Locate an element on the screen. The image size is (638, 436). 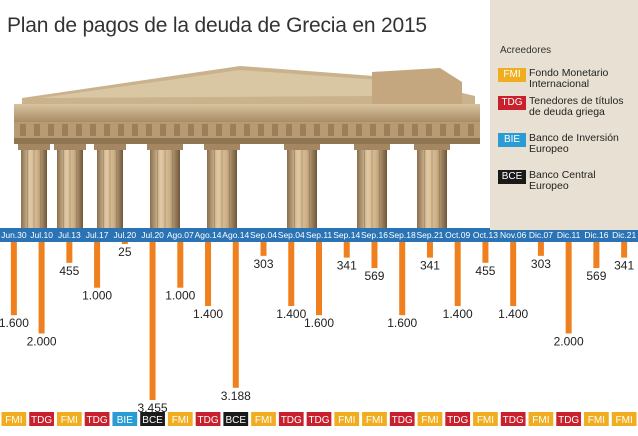
legend-item-tdg: TDG Tenedores de títulos de deuda griega is located at coordinates (563, 106).